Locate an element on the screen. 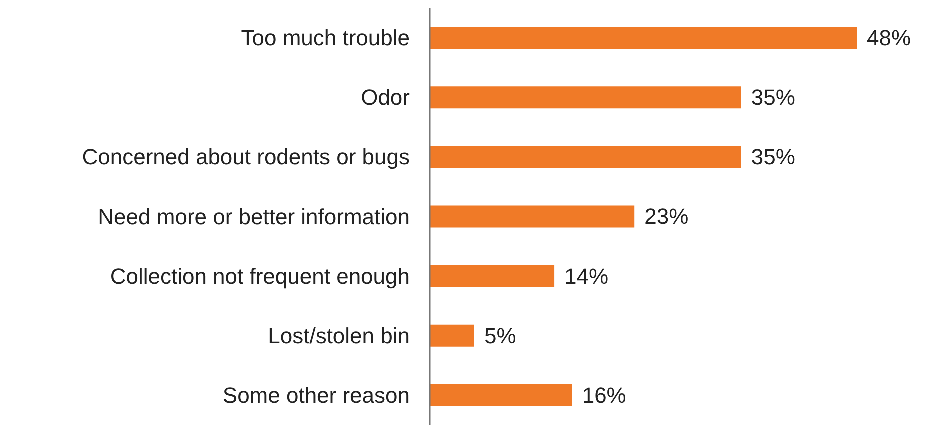  data-label: 16% is located at coordinates (604, 395).